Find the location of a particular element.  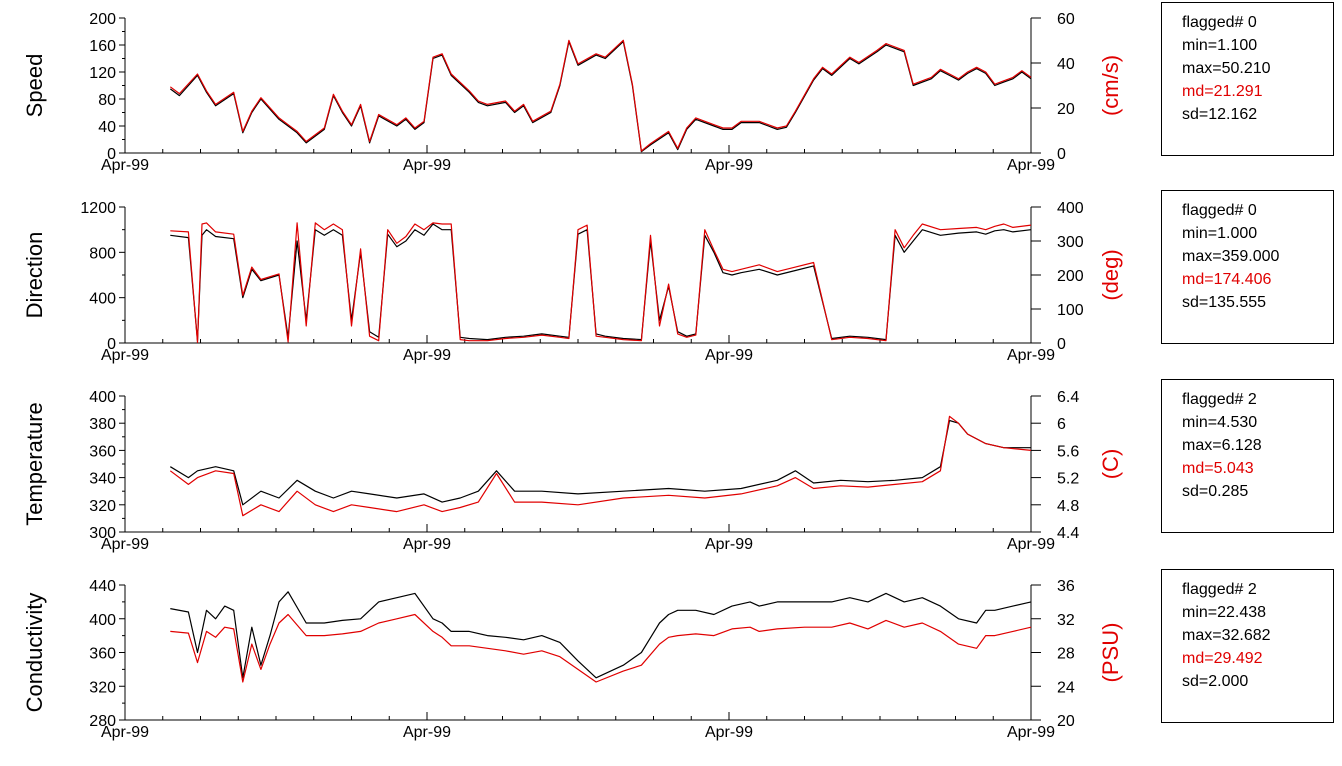

y-tick-label: 800 is located at coordinates (102, 253).